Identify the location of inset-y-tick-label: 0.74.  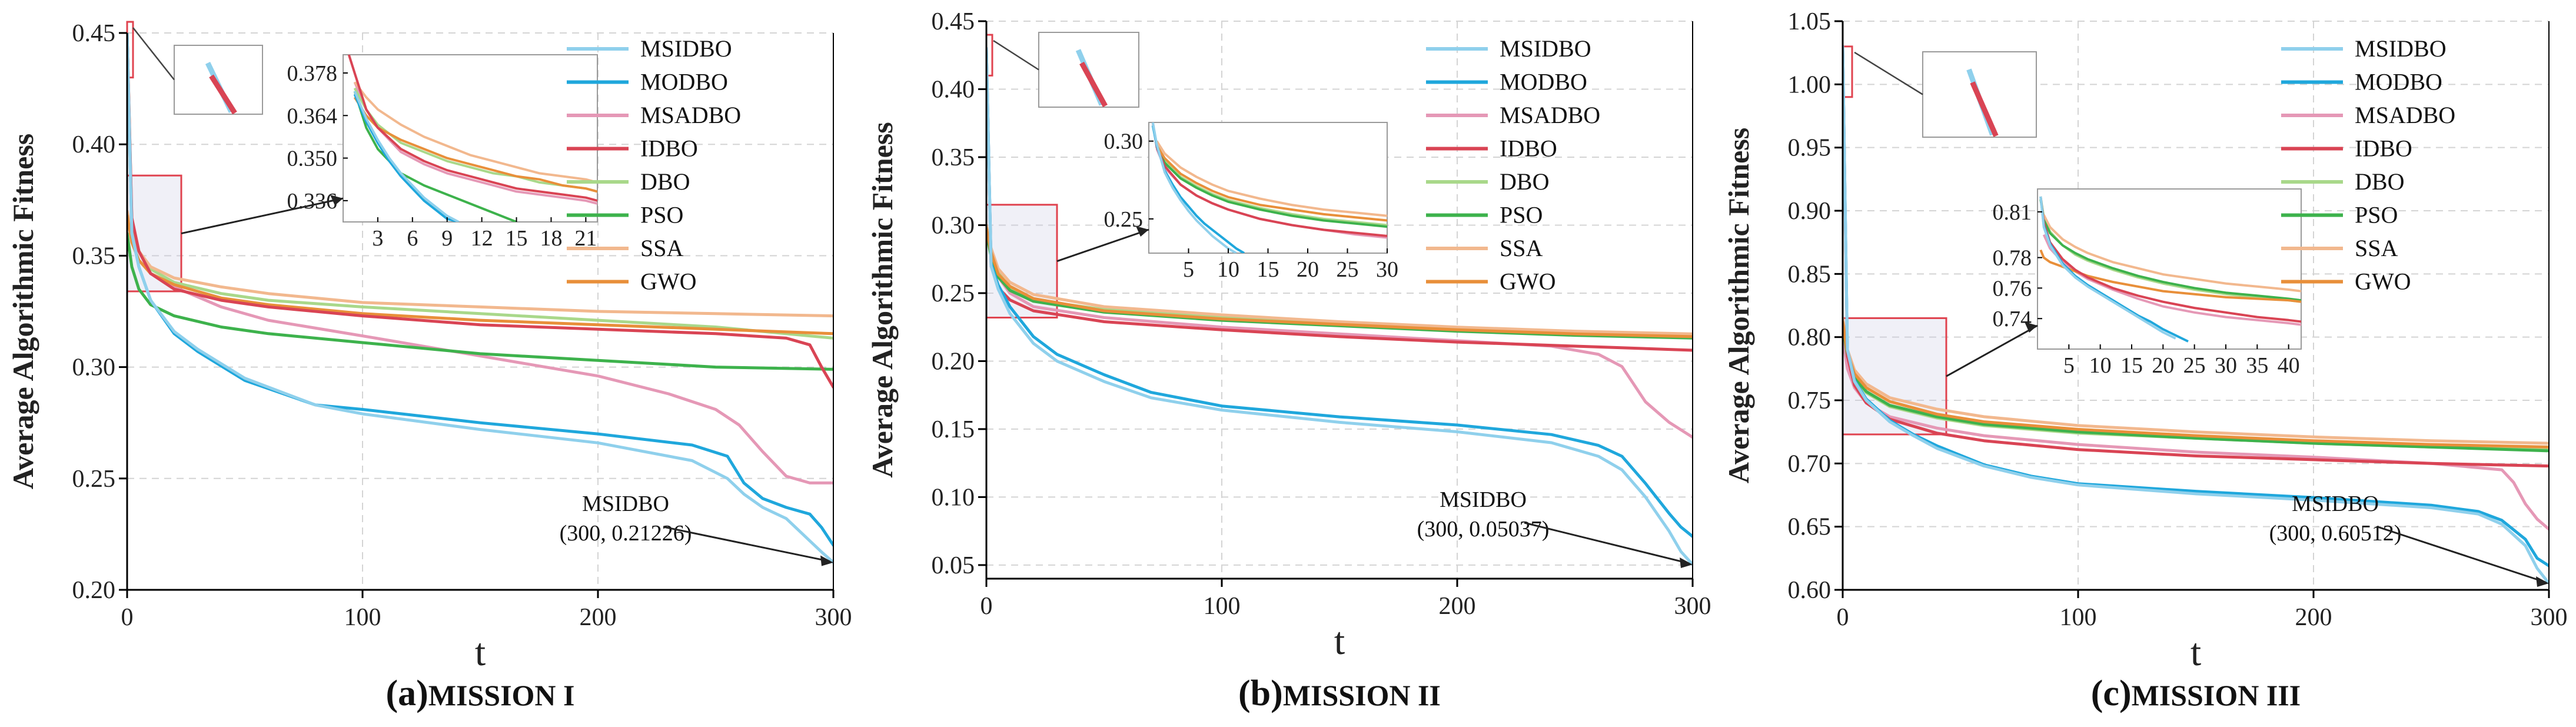
(2012, 319).